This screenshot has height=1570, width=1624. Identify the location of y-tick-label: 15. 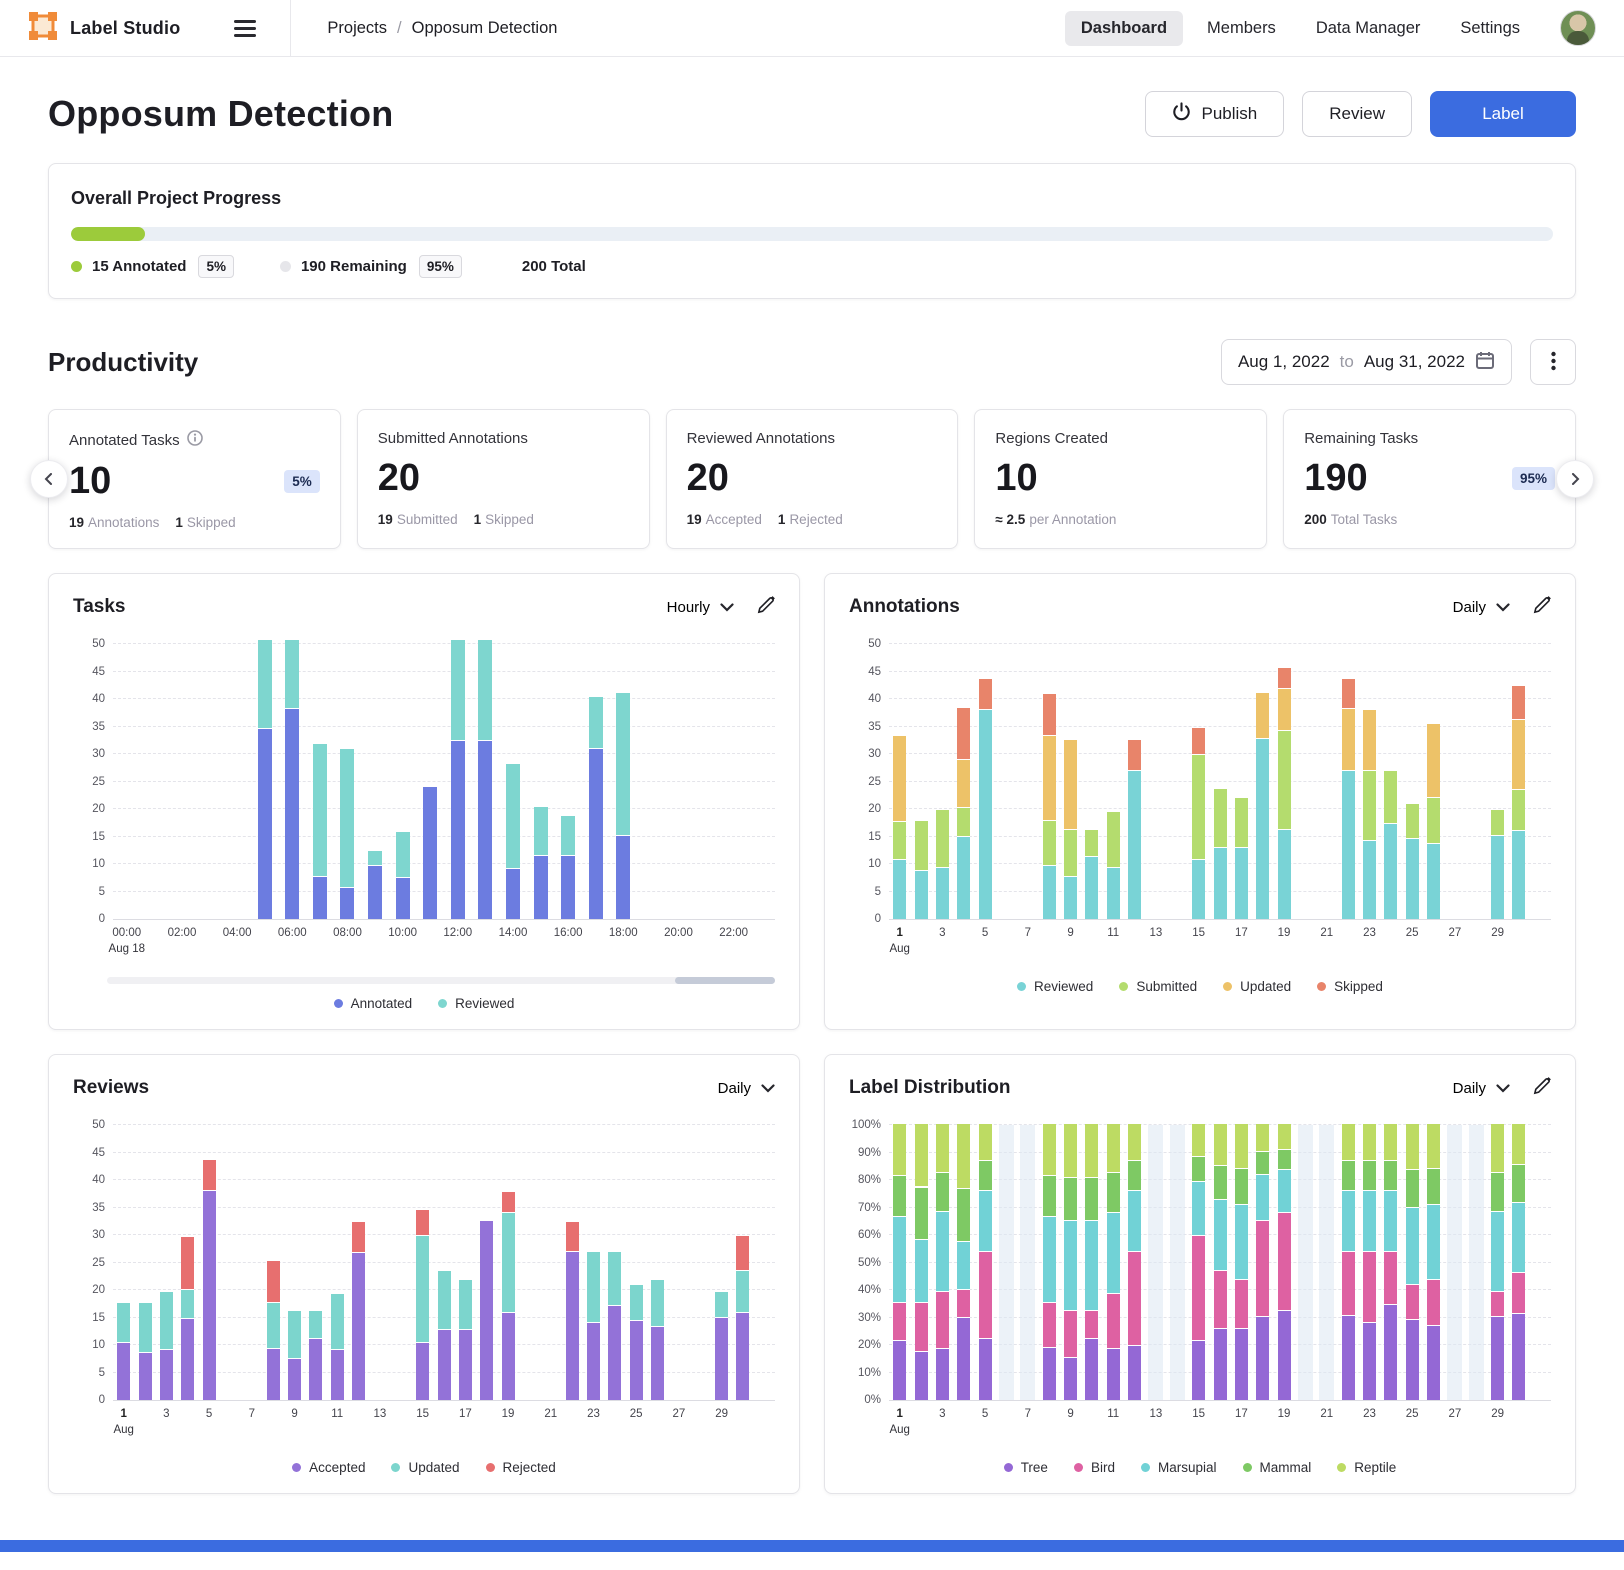
(874, 836).